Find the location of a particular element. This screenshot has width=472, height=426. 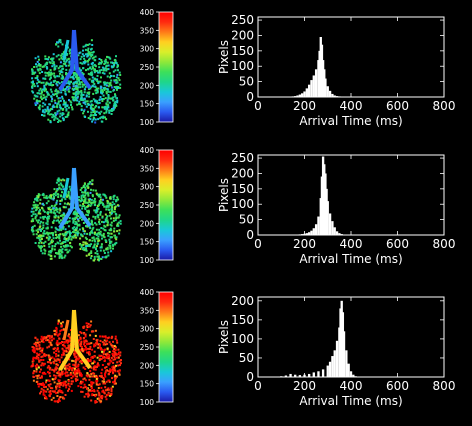

x-tick-label: 600 is located at coordinates (397, 386).